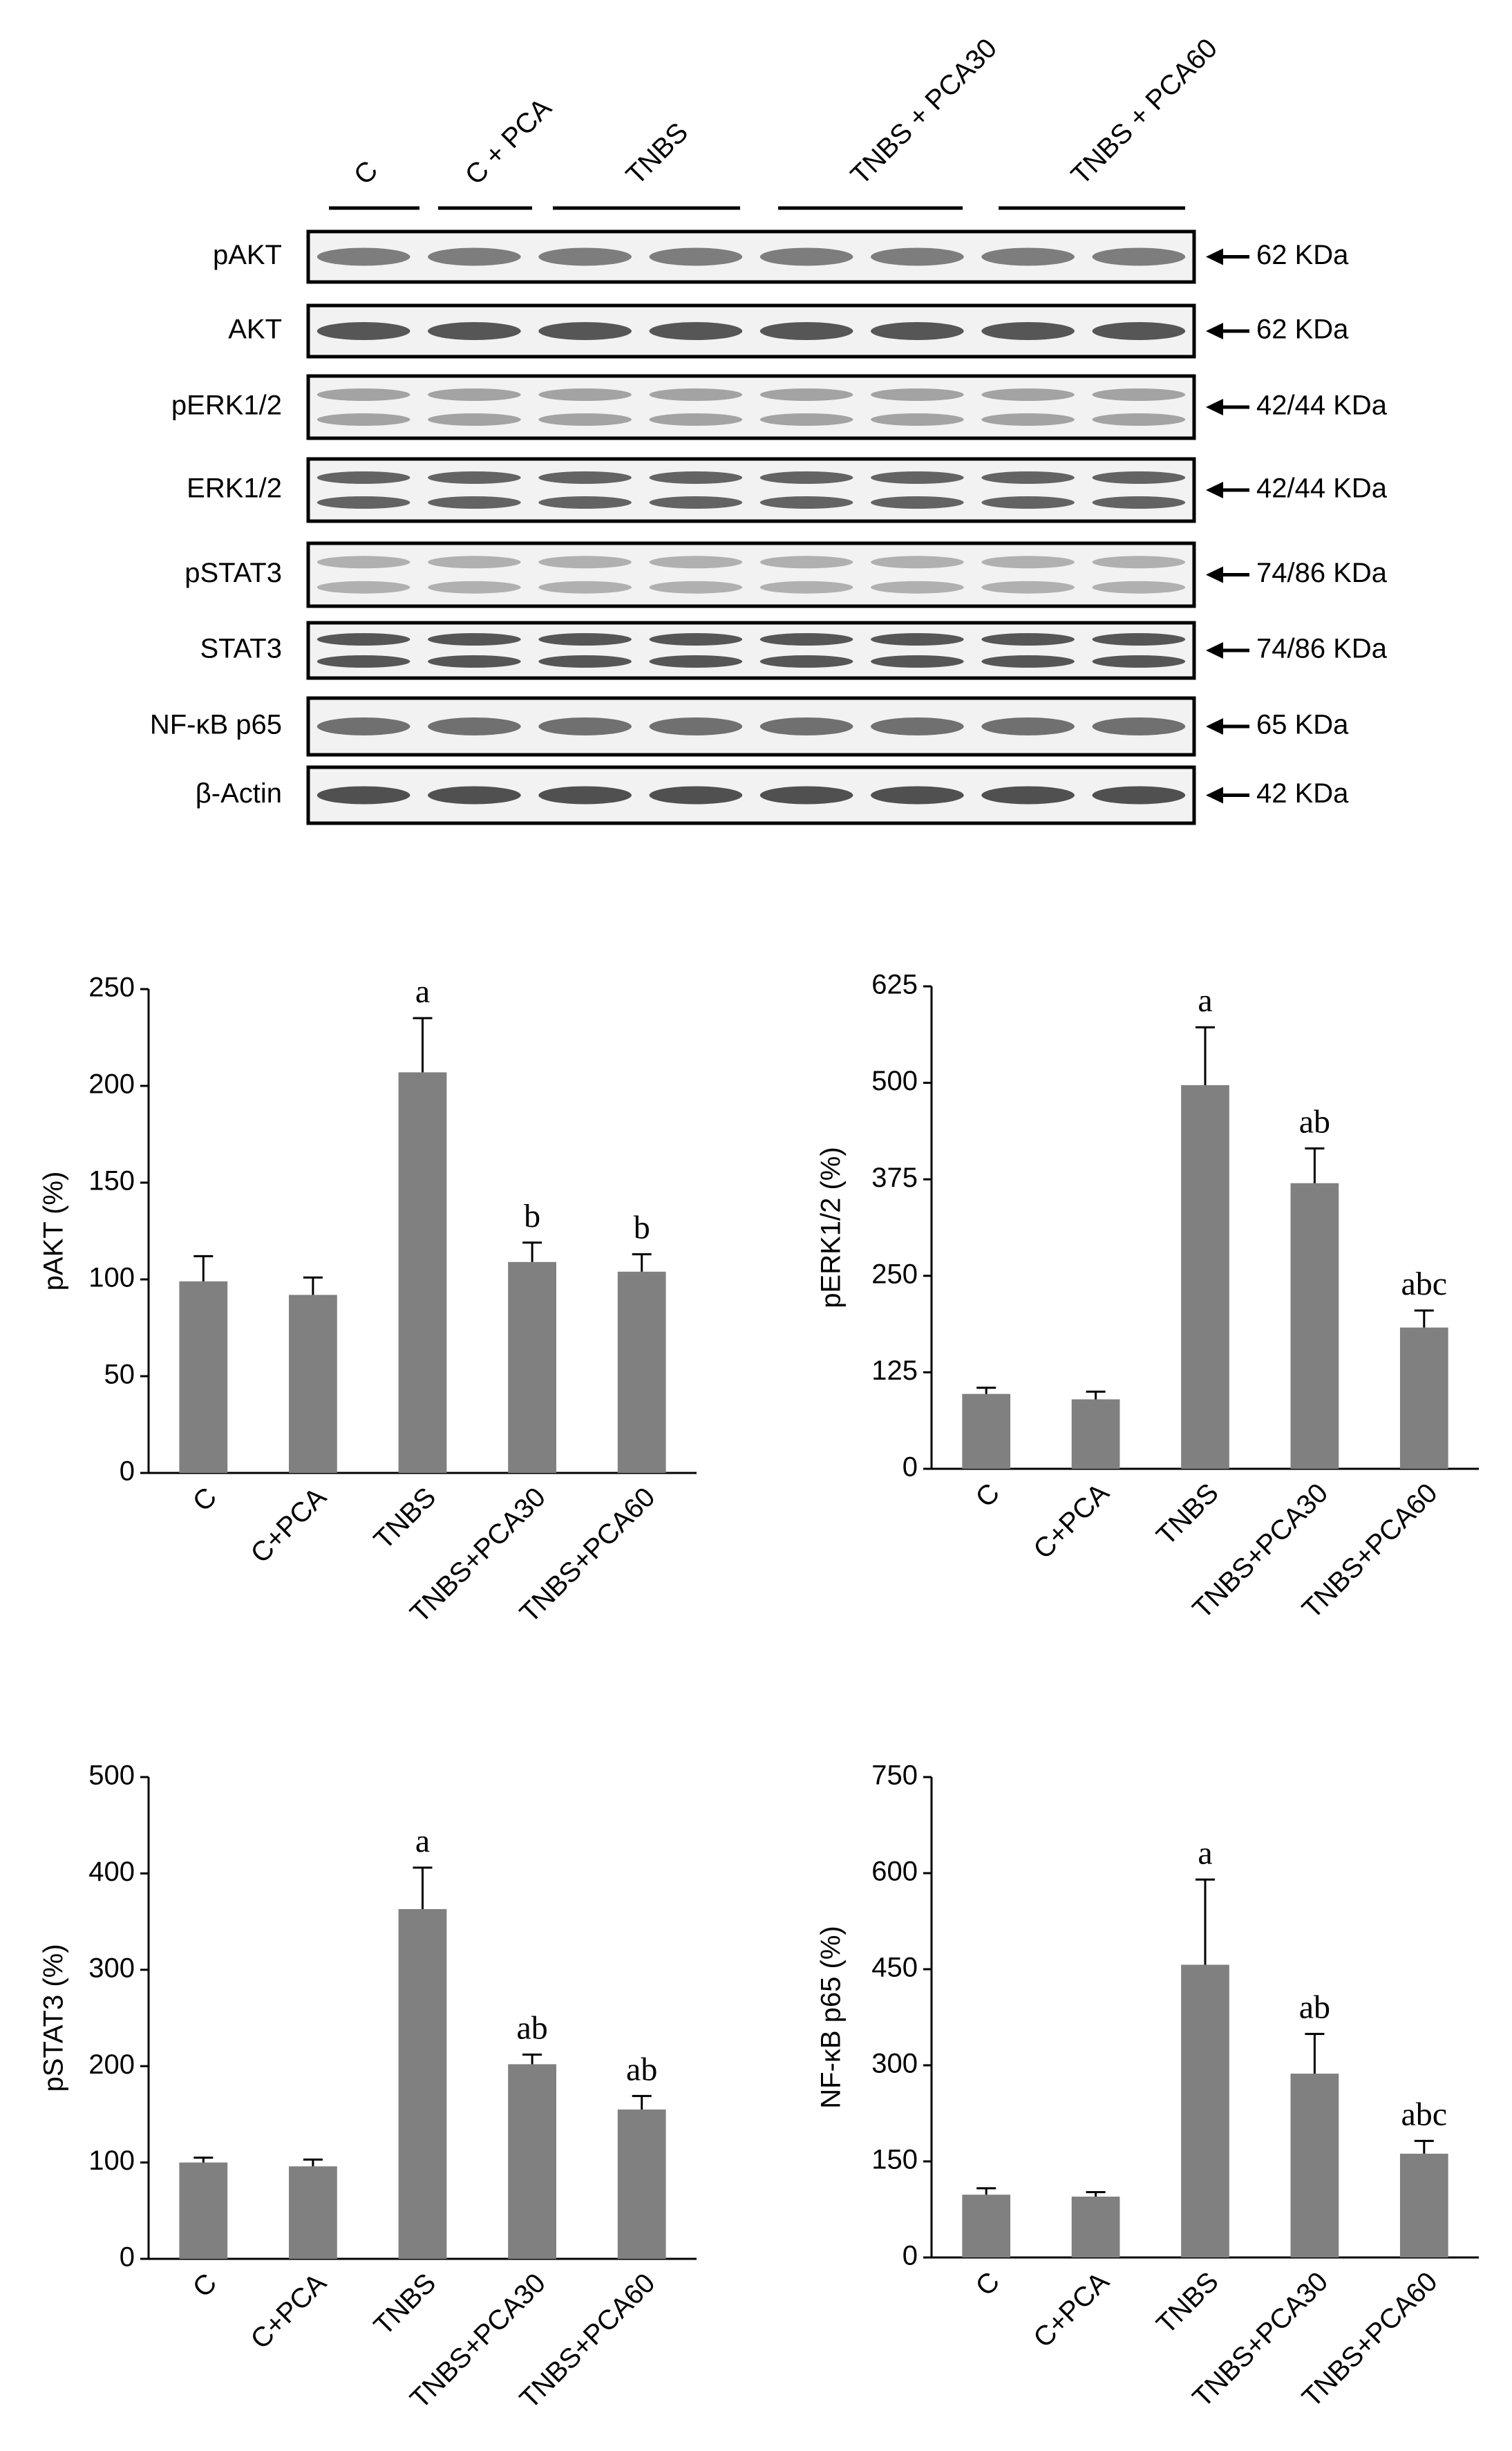  What do you see at coordinates (642, 1228) in the screenshot?
I see `significance-label: b` at bounding box center [642, 1228].